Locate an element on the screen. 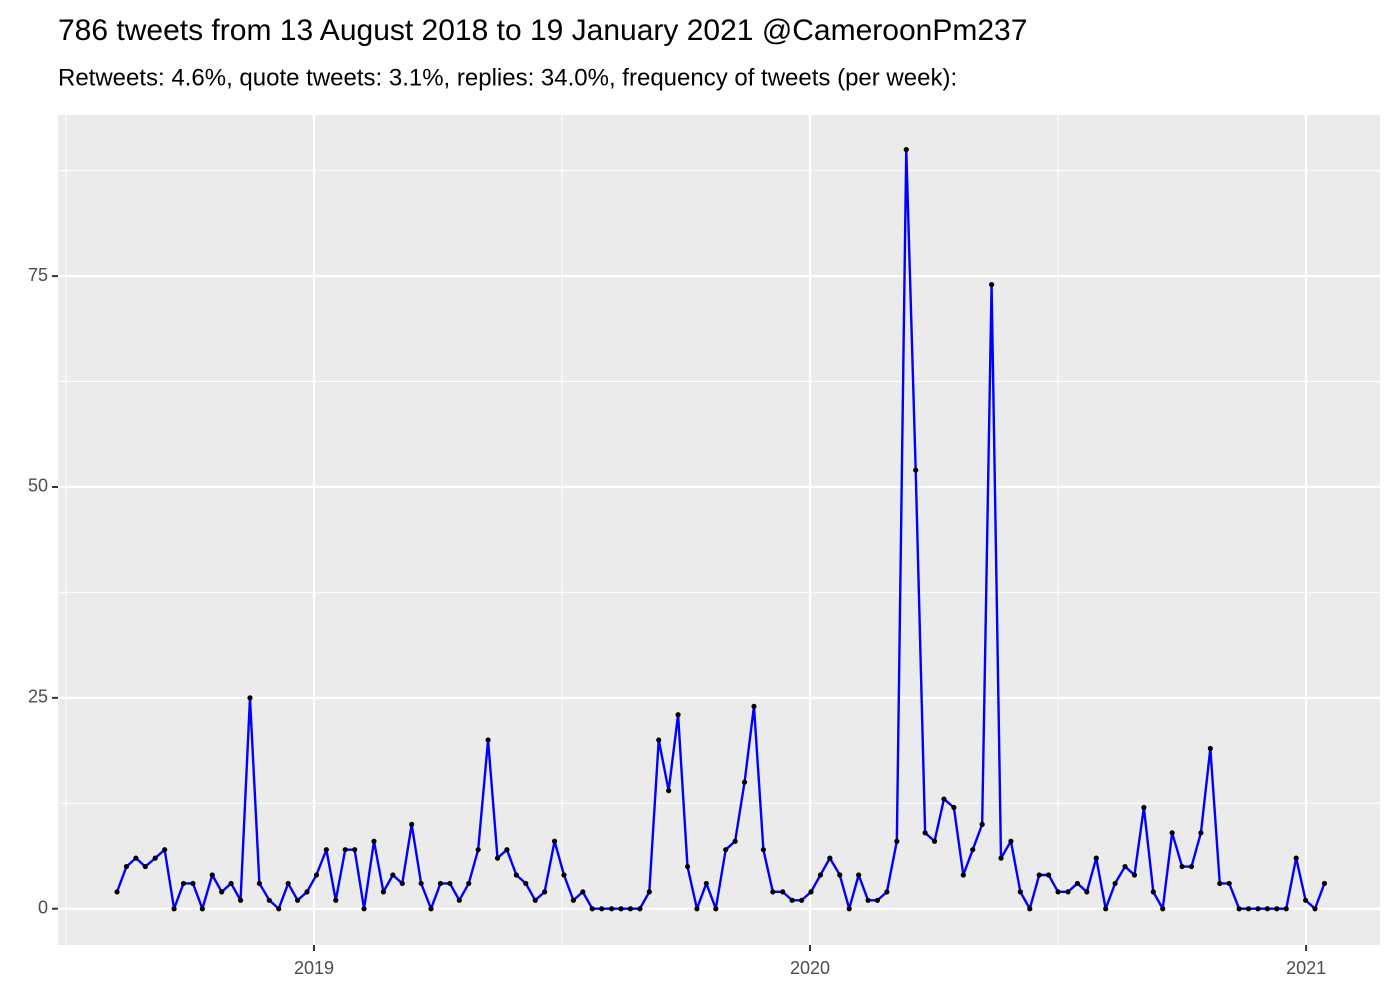 The height and width of the screenshot is (1000, 1400). y-tick-label: 0 is located at coordinates (43, 907).